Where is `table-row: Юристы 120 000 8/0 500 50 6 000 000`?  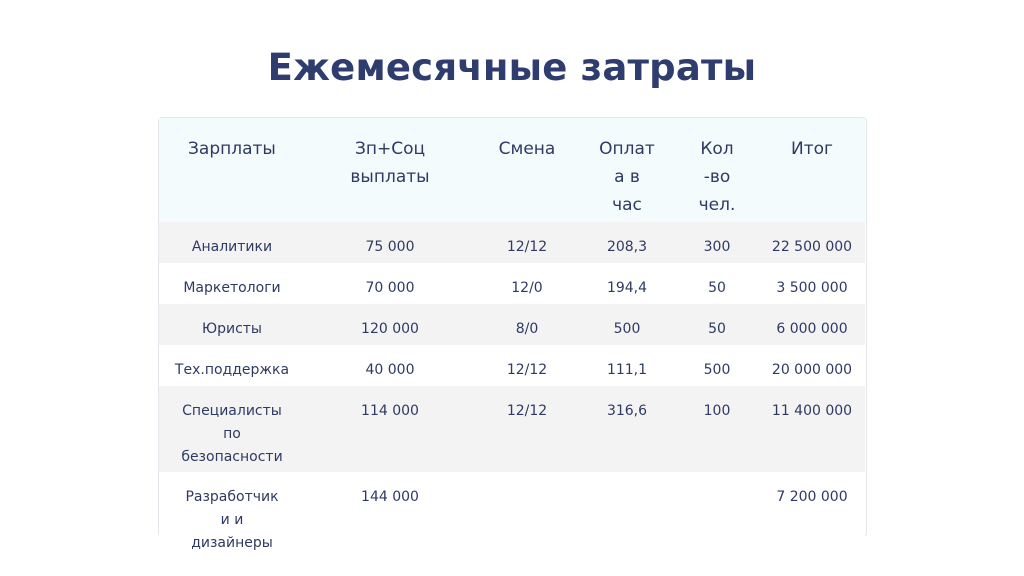
table-row: Юристы 120 000 8/0 500 50 6 000 000 is located at coordinates (512, 324).